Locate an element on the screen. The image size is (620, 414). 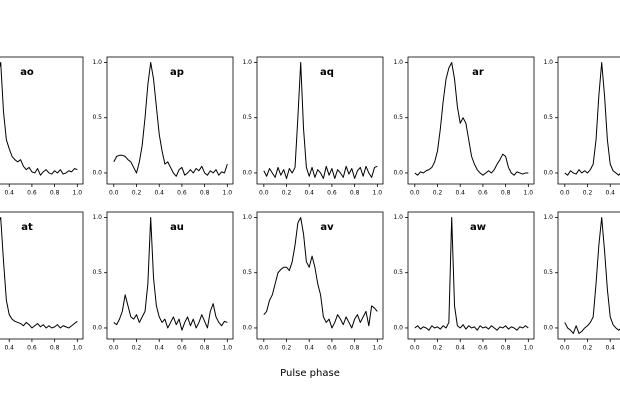
panel: 0.0 0.2 0.4 0.6 0.8 1.0 0.0 0.5 1.0 av is located at coordinates (313, 281).